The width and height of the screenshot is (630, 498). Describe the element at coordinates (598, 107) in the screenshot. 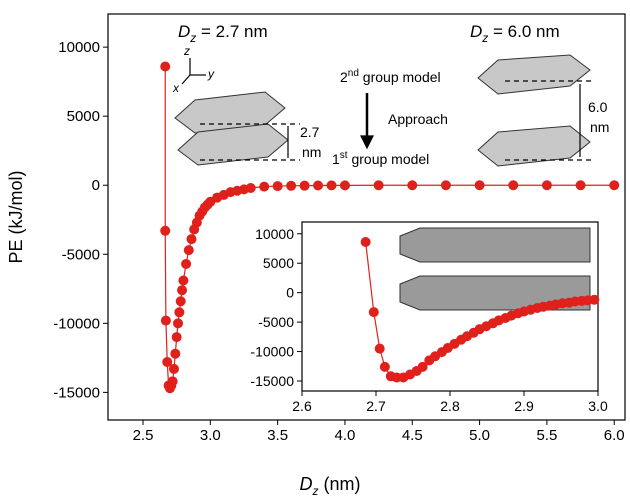

I see `annotation: 6.0` at that location.